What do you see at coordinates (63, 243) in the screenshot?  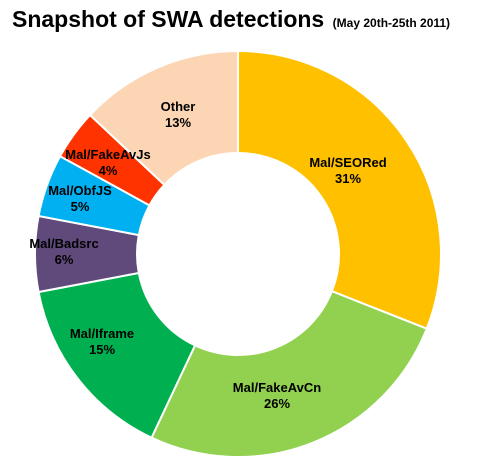 I see `slice-label-name: Mal/Badsrc` at bounding box center [63, 243].